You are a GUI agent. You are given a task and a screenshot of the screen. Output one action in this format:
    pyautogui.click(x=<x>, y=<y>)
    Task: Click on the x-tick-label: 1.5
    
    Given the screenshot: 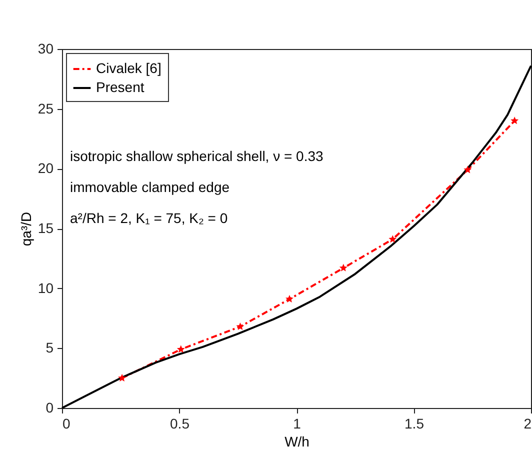 What is the action you would take?
    pyautogui.click(x=414, y=424)
    